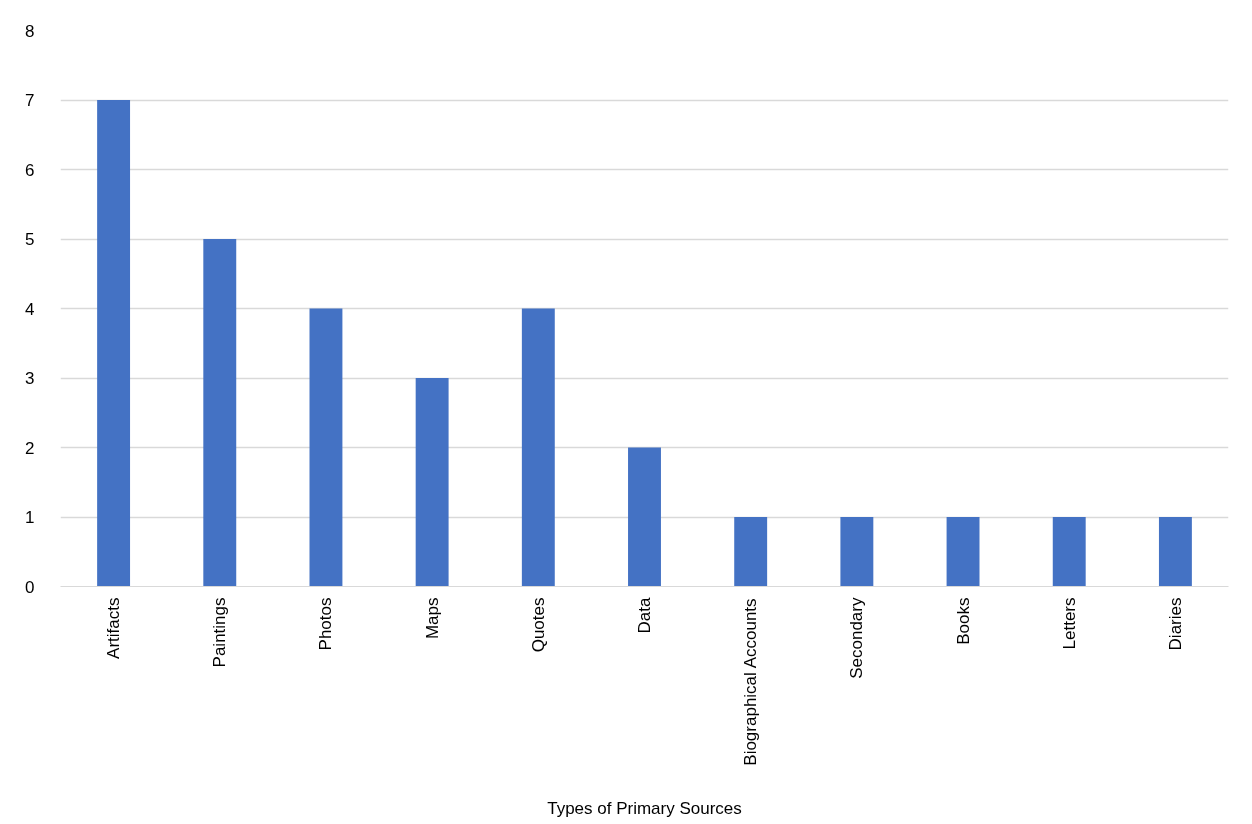 Image resolution: width=1252 pixels, height=824 pixels. What do you see at coordinates (220, 632) in the screenshot?
I see `x-tick-label: Paintings` at bounding box center [220, 632].